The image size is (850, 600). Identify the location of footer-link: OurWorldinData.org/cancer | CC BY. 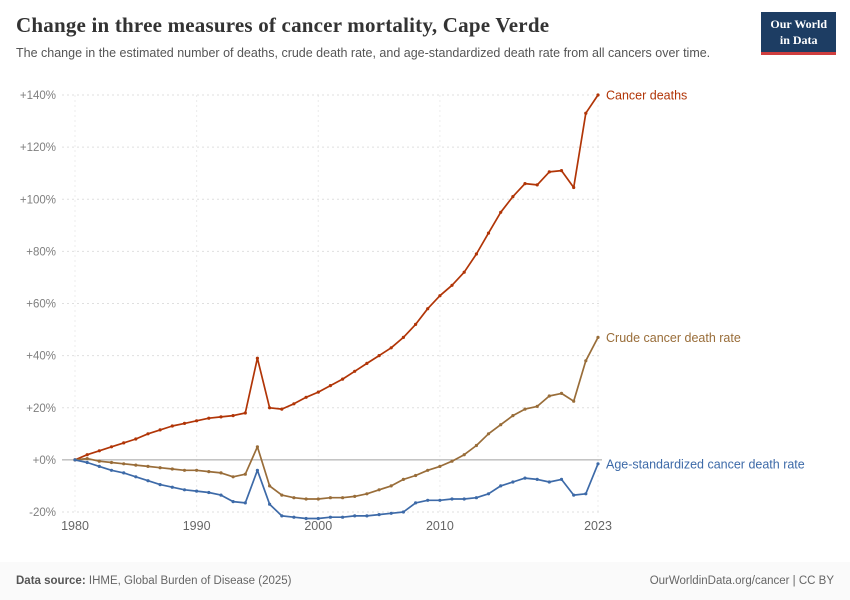
(741, 581).